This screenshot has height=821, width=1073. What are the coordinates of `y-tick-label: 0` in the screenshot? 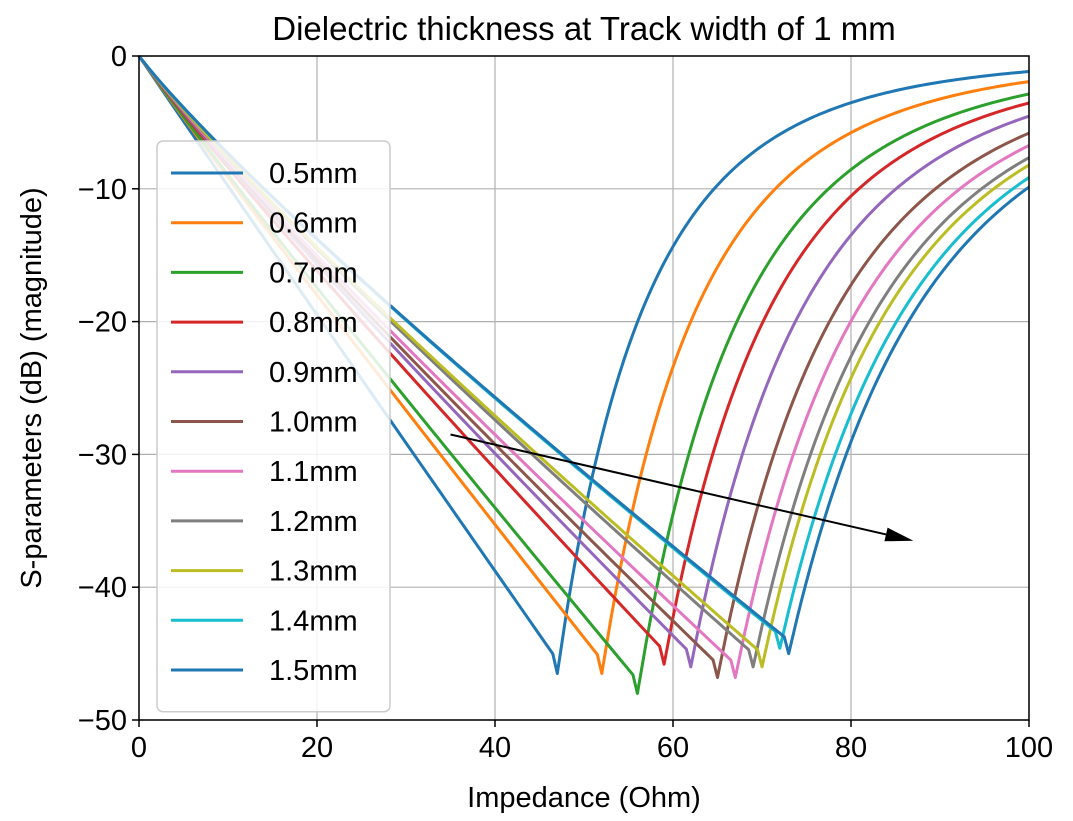 It's located at (119, 57).